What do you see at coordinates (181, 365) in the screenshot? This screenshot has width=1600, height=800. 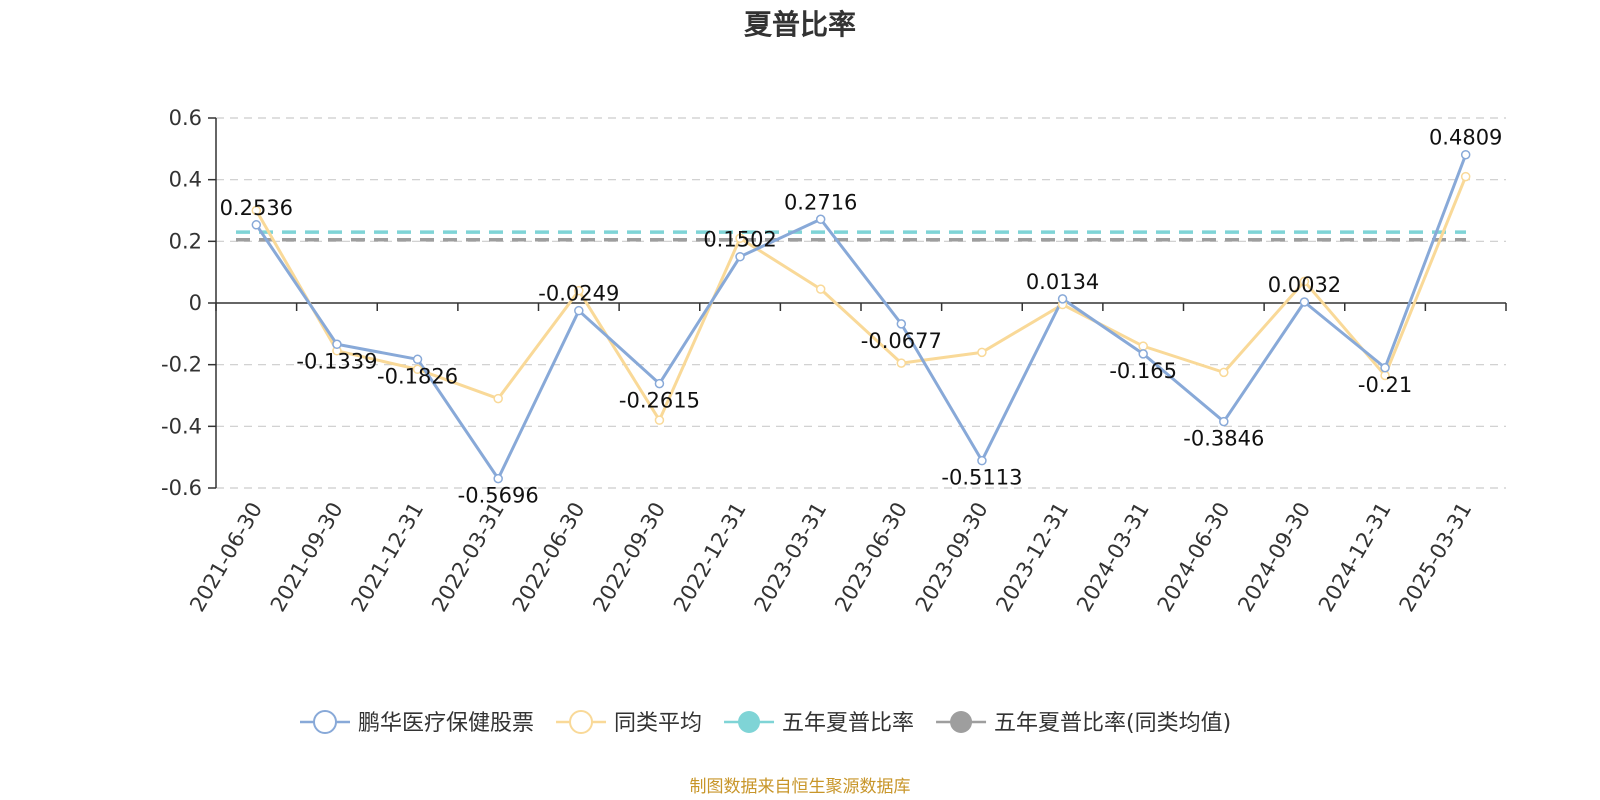 I see `y-tick-label: -0.2` at bounding box center [181, 365].